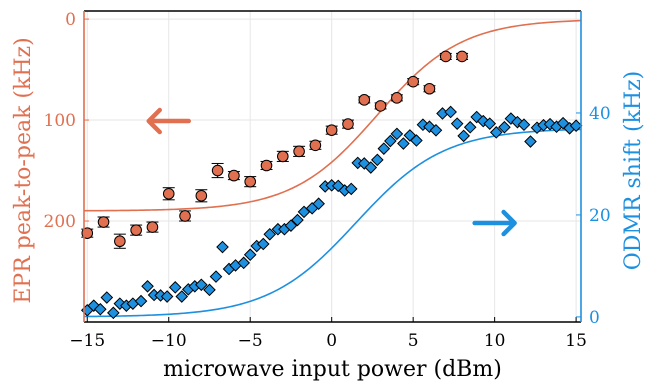  I want to click on arrow-right-icon, so click(494, 223).